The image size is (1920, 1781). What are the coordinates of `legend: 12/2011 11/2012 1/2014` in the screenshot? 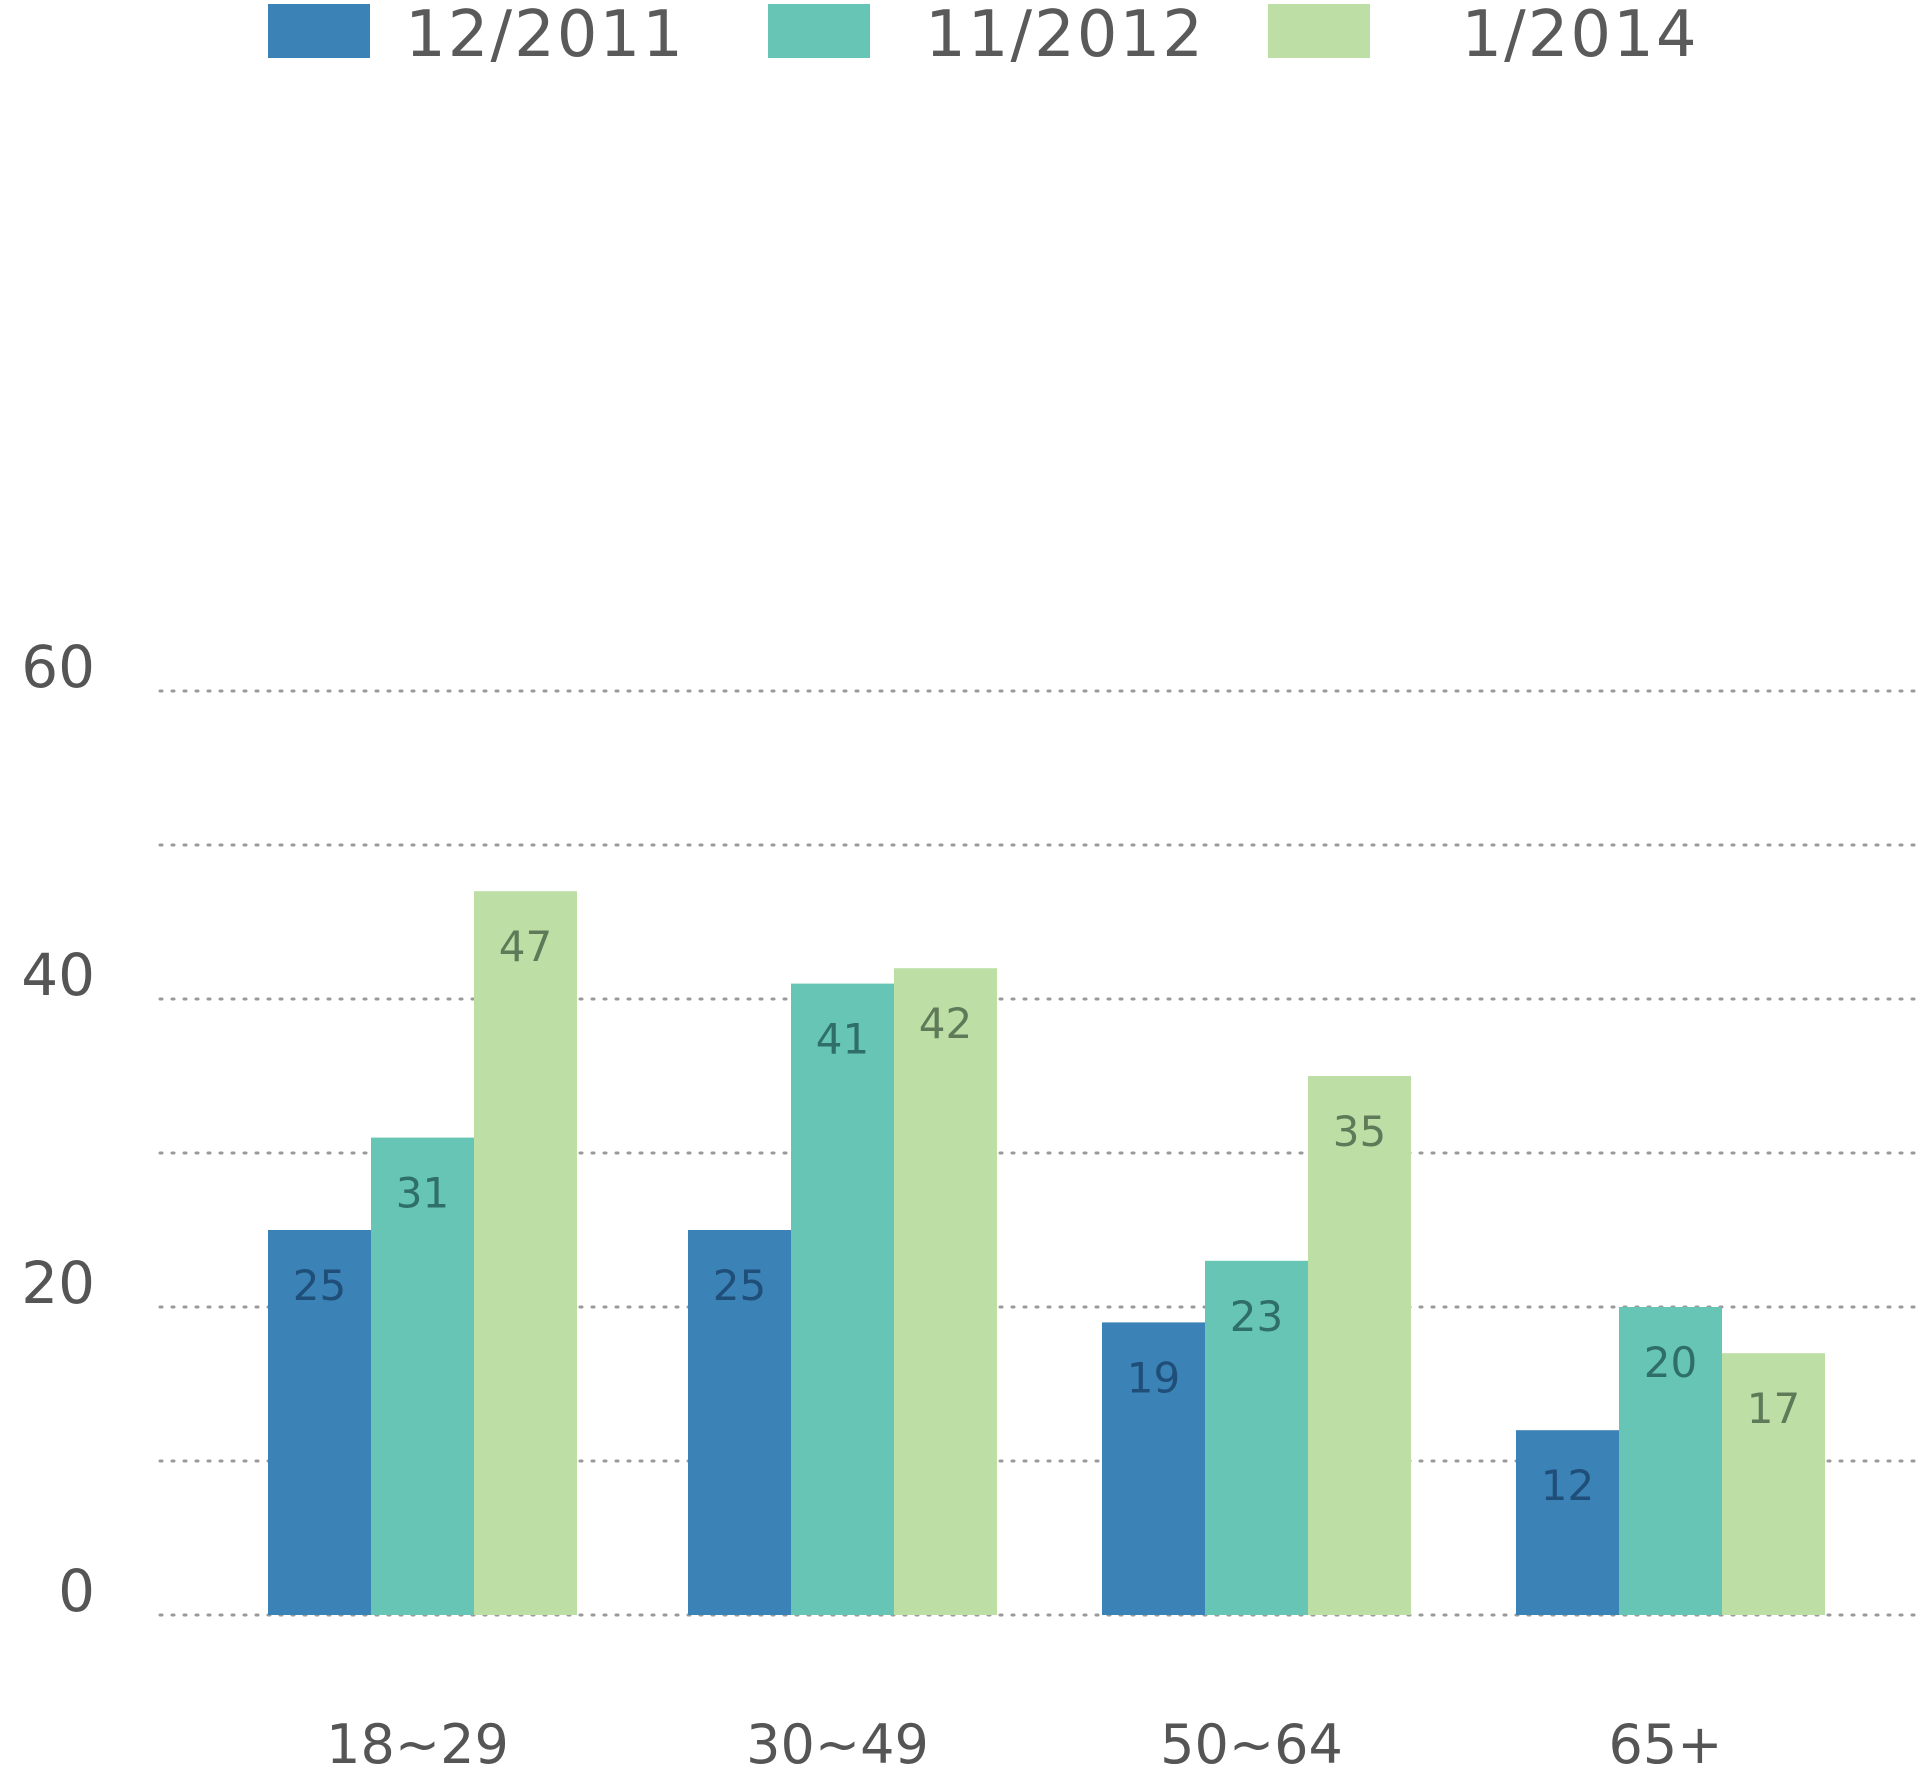 It's located at (983, 36).